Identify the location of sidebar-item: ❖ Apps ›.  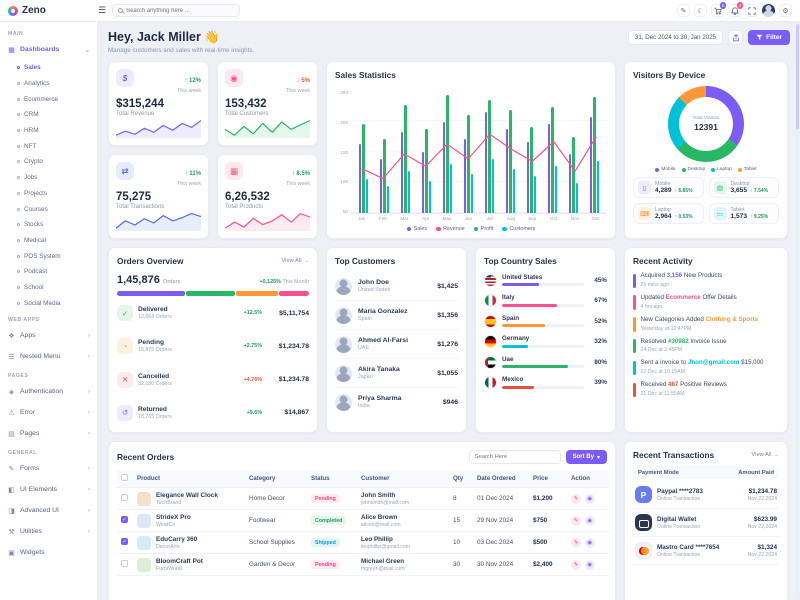
(48, 335).